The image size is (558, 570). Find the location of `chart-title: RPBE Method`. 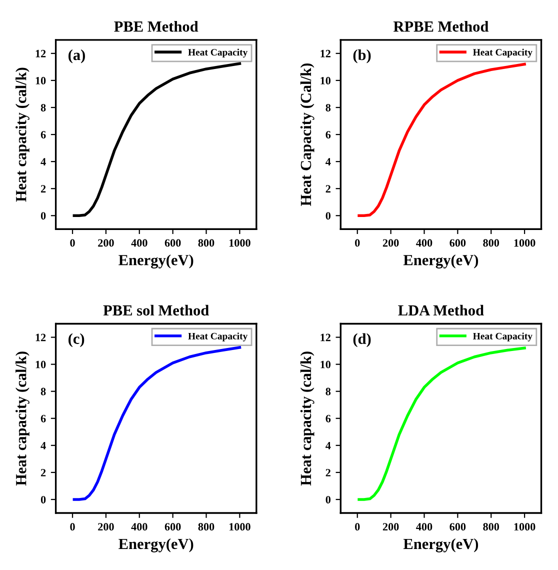

chart-title: RPBE Method is located at coordinates (441, 26).